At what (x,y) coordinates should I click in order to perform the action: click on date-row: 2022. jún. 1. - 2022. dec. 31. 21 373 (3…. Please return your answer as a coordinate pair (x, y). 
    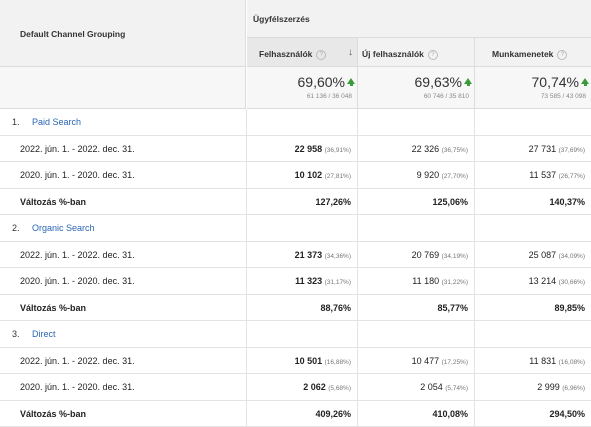
    Looking at the image, I should click on (295, 254).